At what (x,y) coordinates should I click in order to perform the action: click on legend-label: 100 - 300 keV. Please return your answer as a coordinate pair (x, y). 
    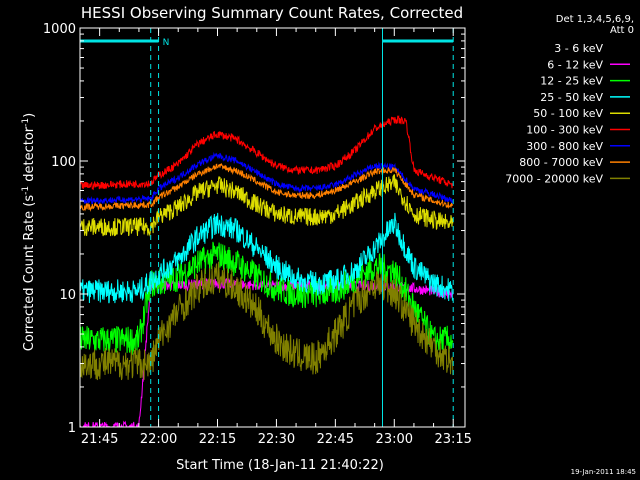
    Looking at the image, I should click on (564, 130).